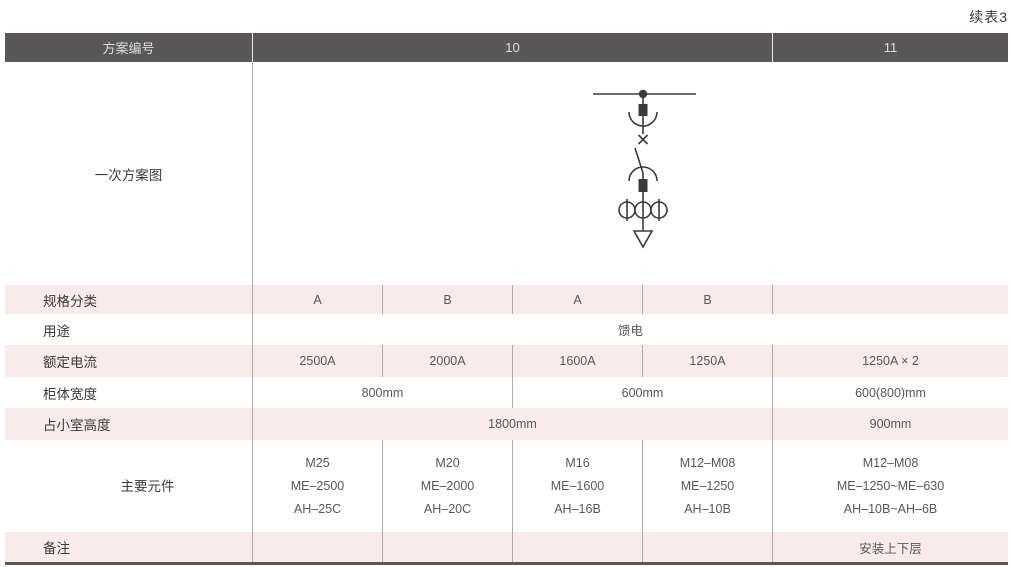 This screenshot has width=1011, height=567. What do you see at coordinates (890, 392) in the screenshot?
I see `width-cell: 600(800)mm` at bounding box center [890, 392].